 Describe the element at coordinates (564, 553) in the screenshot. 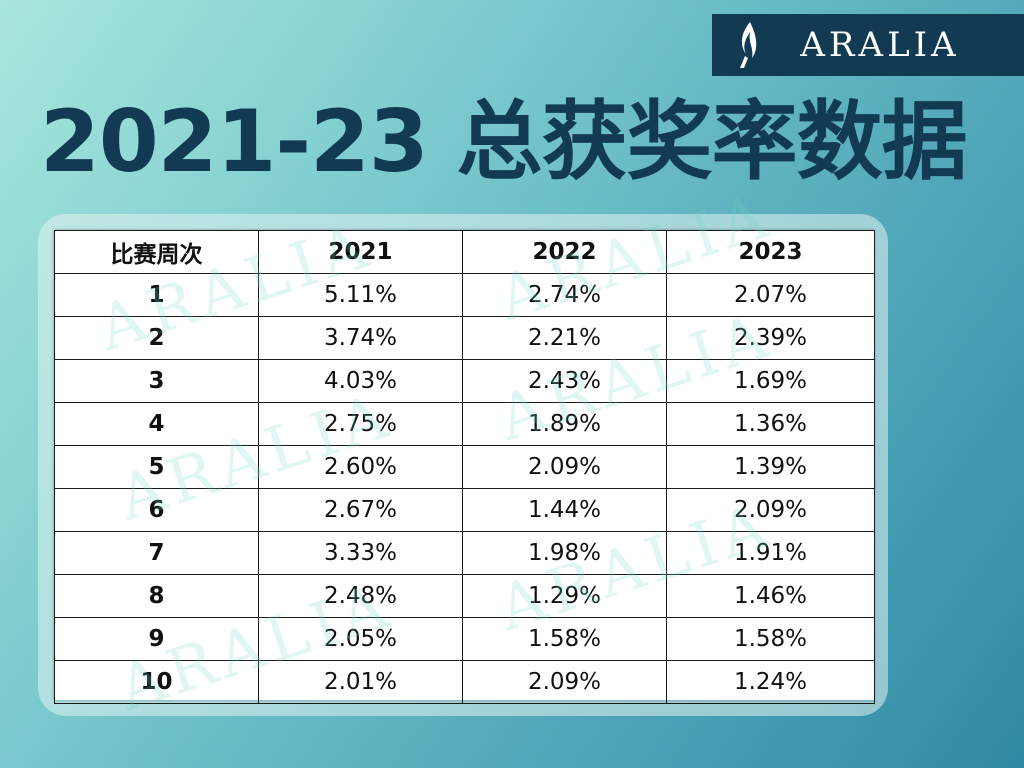

I see `rate-cell: 1.98%` at that location.